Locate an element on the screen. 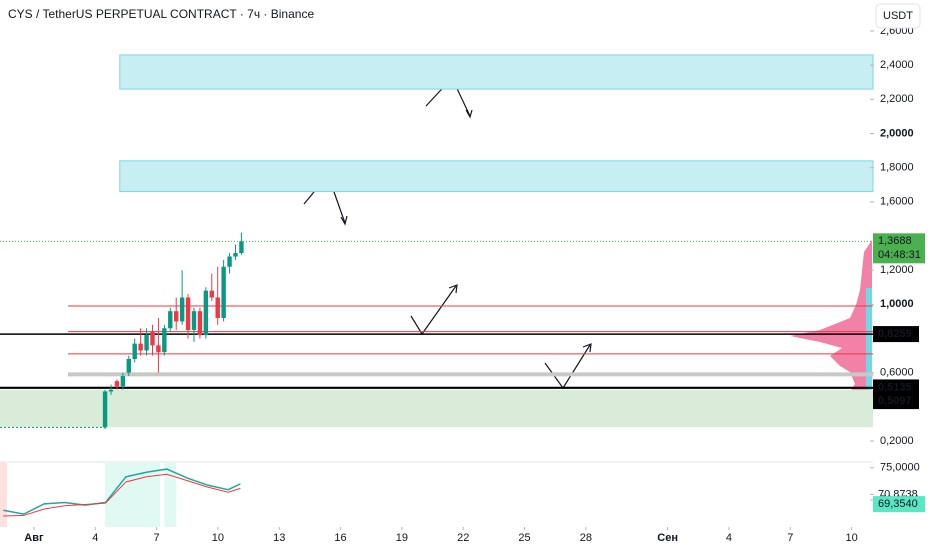  indicator-tick-label: 75,0000 is located at coordinates (900, 468).